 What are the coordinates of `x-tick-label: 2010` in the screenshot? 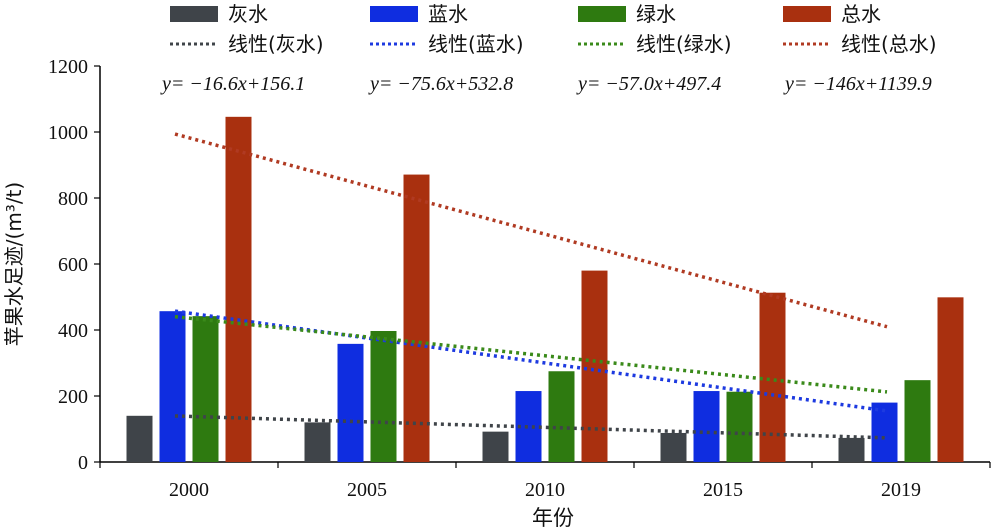 It's located at (545, 490).